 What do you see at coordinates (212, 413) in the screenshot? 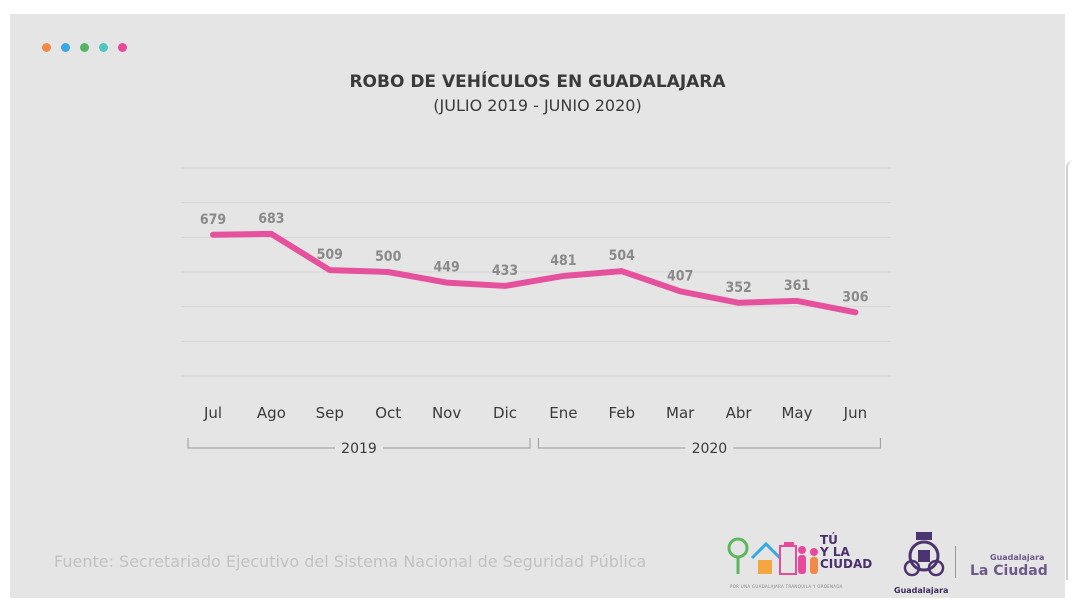
I see `x-tick-label: Jul` at bounding box center [212, 413].